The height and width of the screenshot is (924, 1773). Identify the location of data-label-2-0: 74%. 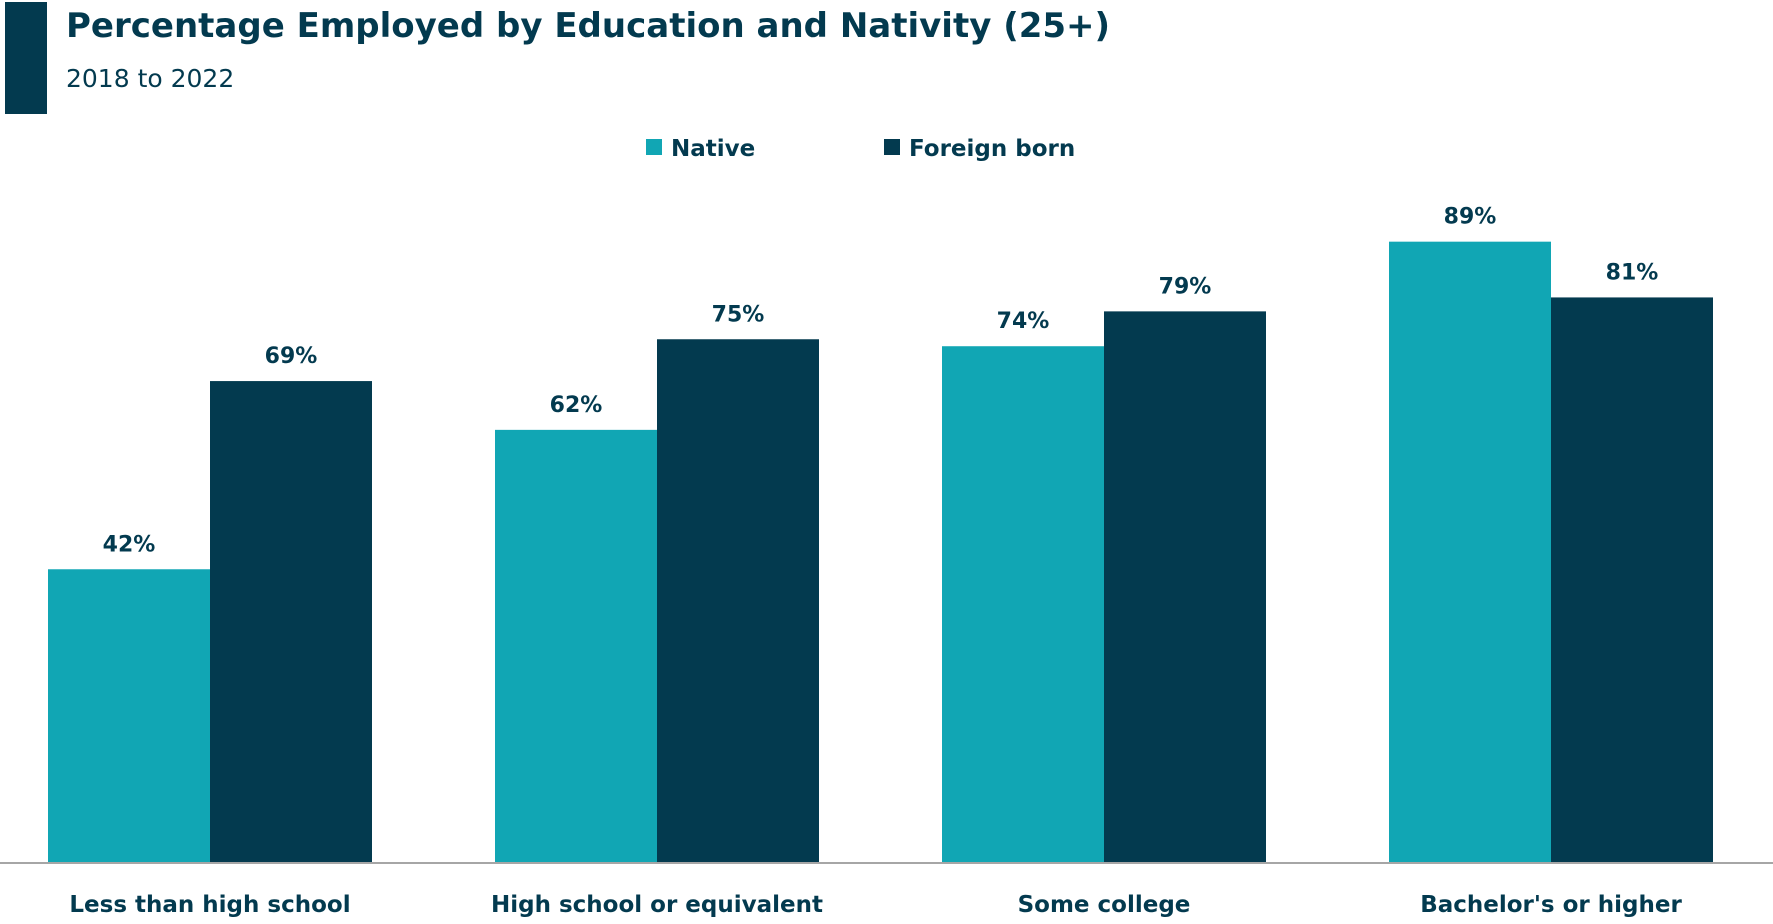
(1023, 321).